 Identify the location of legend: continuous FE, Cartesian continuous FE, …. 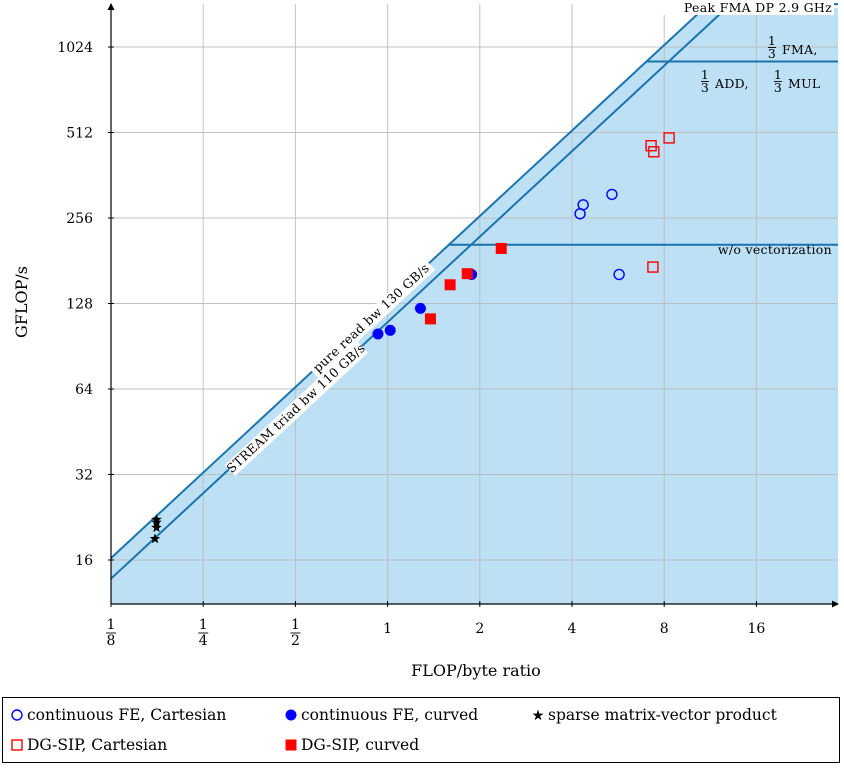
(421, 730).